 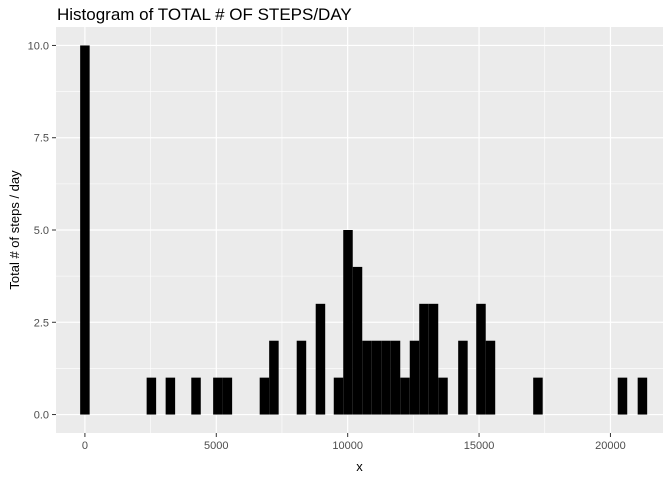 What do you see at coordinates (85, 446) in the screenshot?
I see `x-tick-label: 0` at bounding box center [85, 446].